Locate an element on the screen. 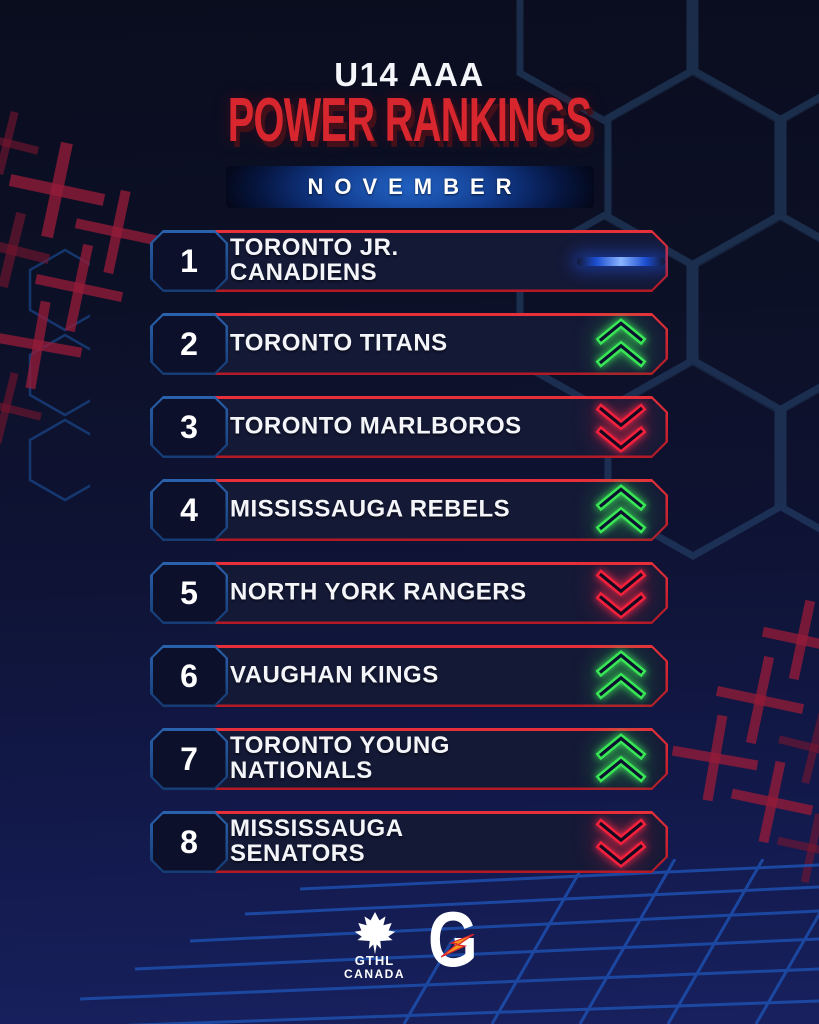 The image size is (819, 1024). rank-badge: 6 is located at coordinates (189, 676).